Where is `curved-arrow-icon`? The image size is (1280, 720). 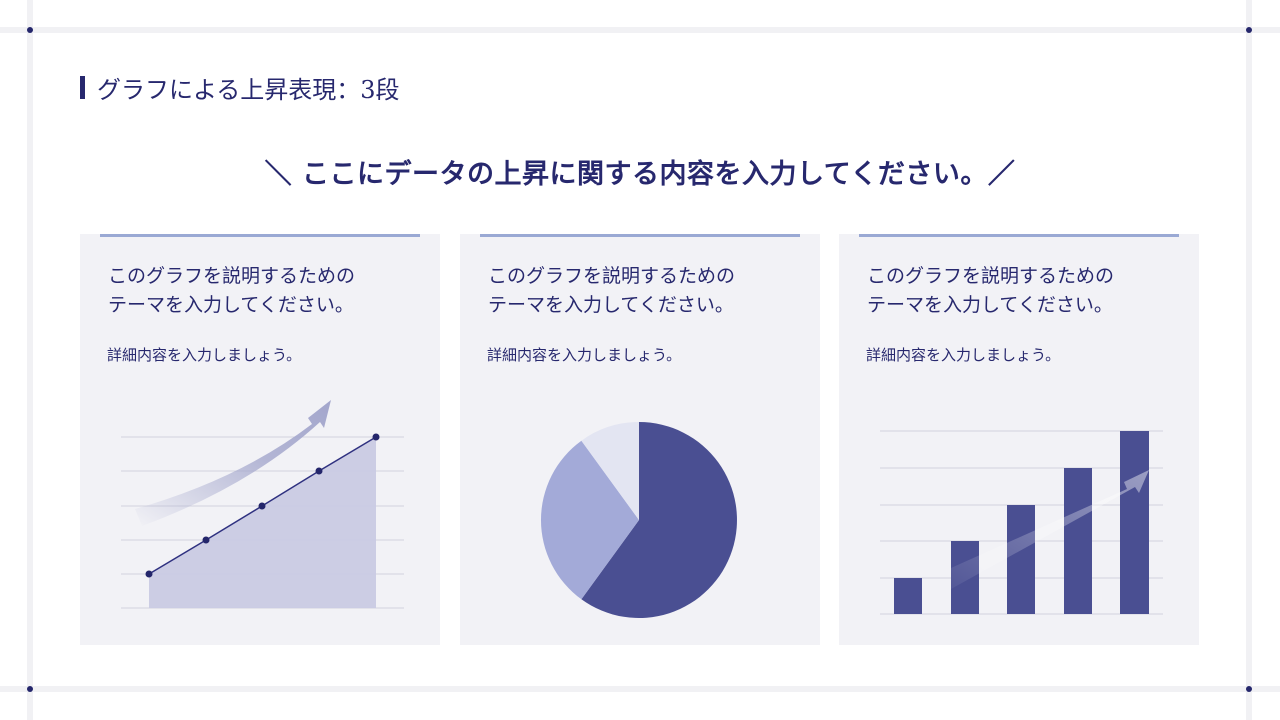
curved-arrow-icon is located at coordinates (233, 463).